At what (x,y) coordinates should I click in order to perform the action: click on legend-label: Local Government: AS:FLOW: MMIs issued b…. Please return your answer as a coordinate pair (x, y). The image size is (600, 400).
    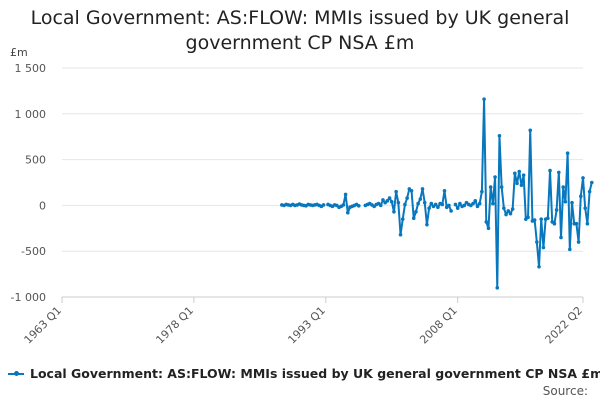
    Looking at the image, I should click on (315, 373).